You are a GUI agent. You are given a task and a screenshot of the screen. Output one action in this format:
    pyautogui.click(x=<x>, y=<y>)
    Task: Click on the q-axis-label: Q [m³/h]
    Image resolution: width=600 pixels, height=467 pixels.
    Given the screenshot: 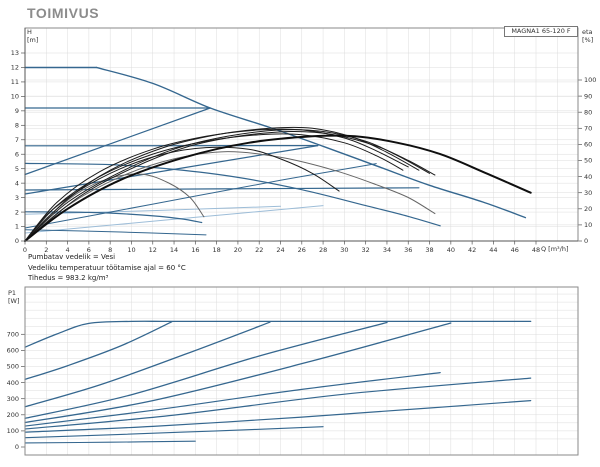 What is the action you would take?
    pyautogui.click(x=555, y=249)
    